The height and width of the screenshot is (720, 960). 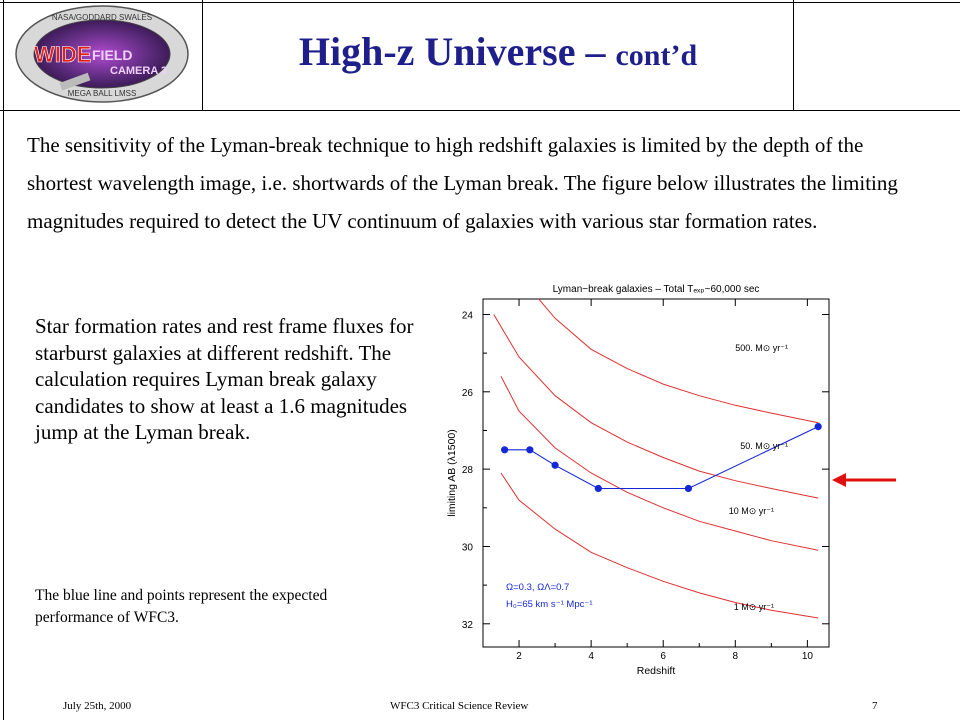 What do you see at coordinates (656, 55) in the screenshot?
I see `title-sub: cont’d` at bounding box center [656, 55].